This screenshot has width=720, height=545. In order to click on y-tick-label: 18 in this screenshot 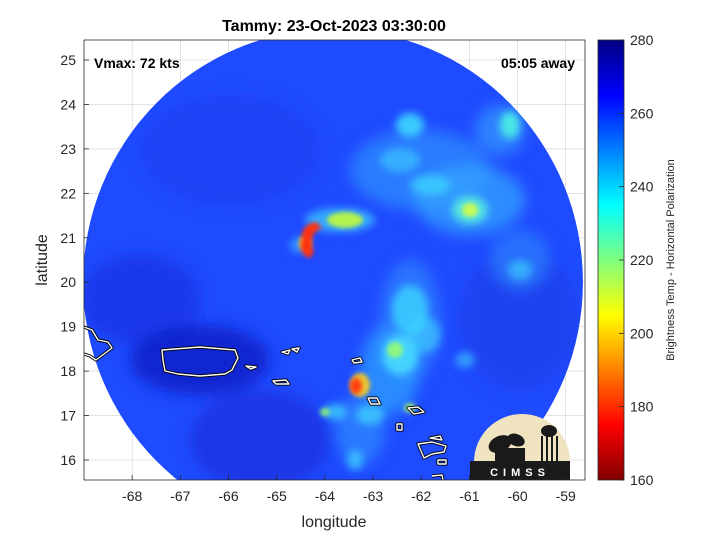, I will do `click(68, 371)`.